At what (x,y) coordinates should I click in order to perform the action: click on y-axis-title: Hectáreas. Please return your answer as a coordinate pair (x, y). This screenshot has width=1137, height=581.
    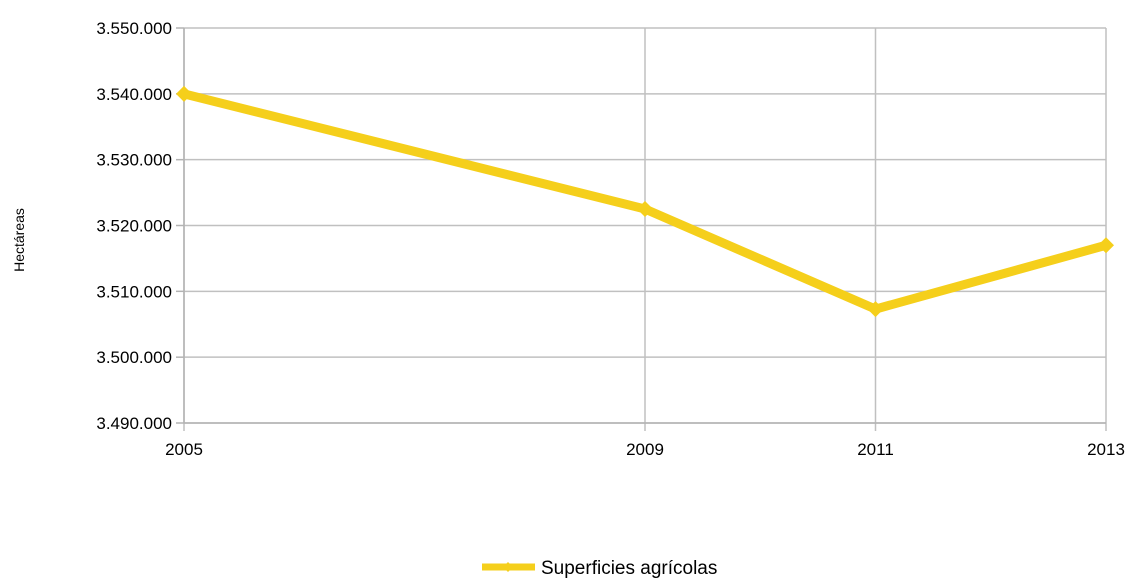
    Looking at the image, I should click on (19, 240).